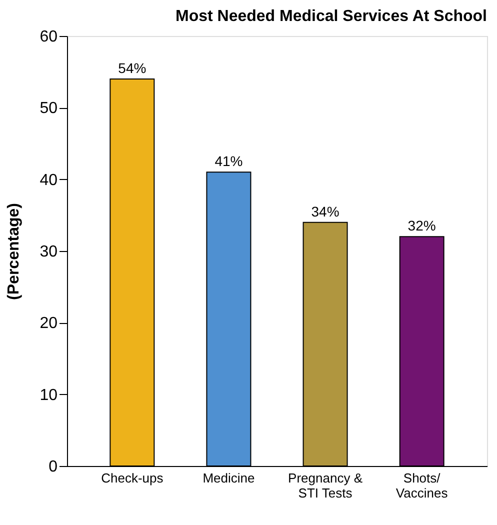  What do you see at coordinates (49, 252) in the screenshot?
I see `y-tick-label: 30` at bounding box center [49, 252].